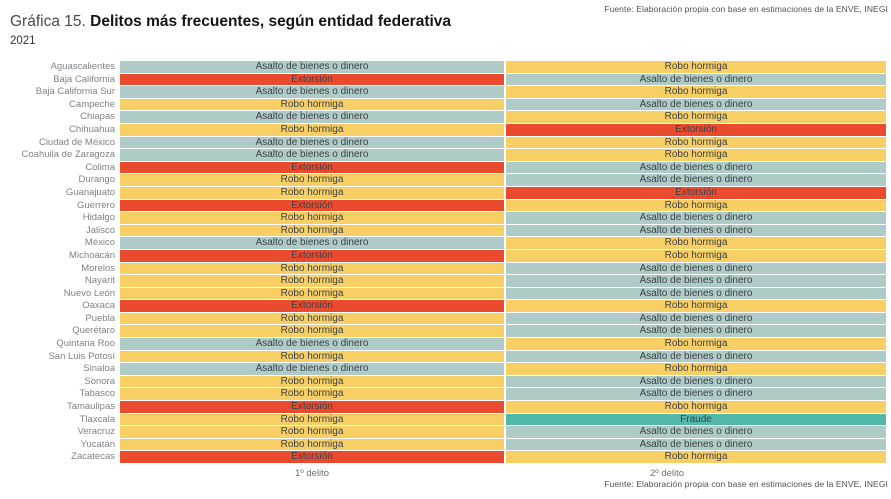 Image resolution: width=891 pixels, height=499 pixels. What do you see at coordinates (100, 167) in the screenshot?
I see `state-label: Colima` at bounding box center [100, 167].